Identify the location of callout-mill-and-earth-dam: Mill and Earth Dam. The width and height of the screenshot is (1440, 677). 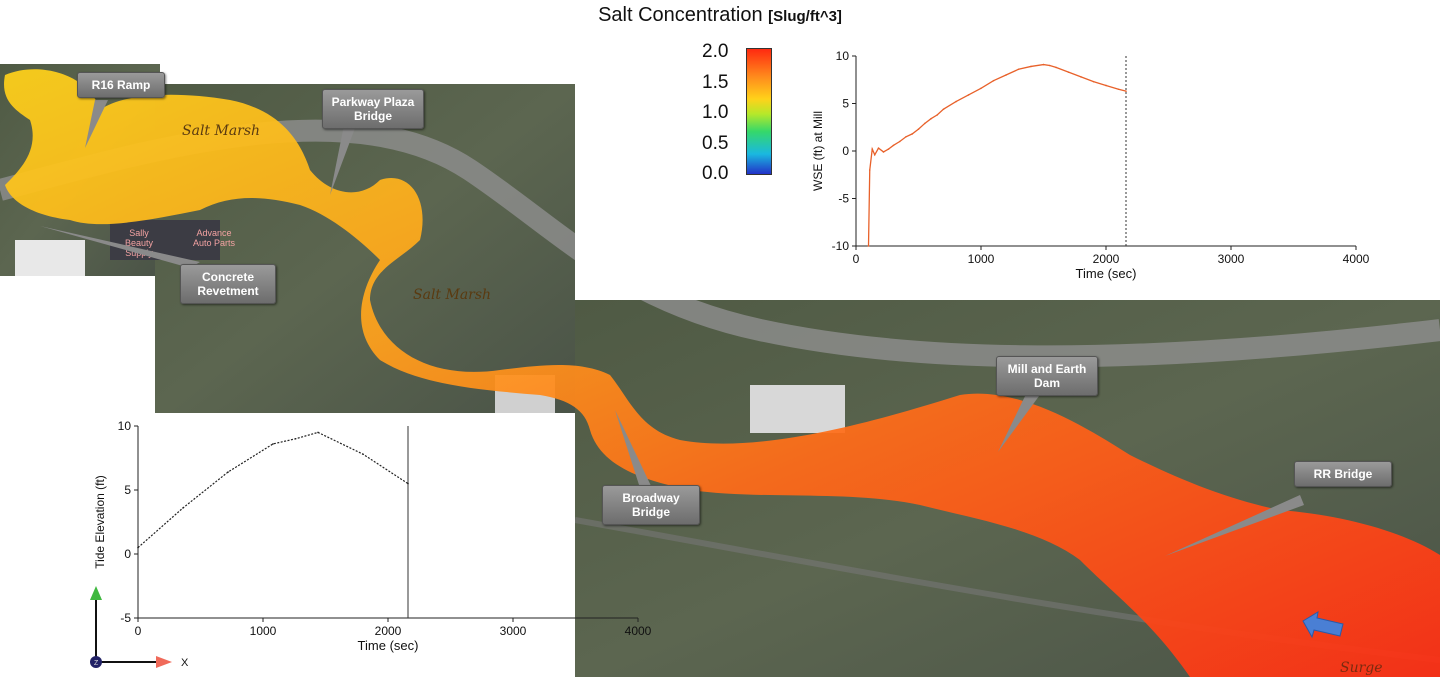
(1047, 376).